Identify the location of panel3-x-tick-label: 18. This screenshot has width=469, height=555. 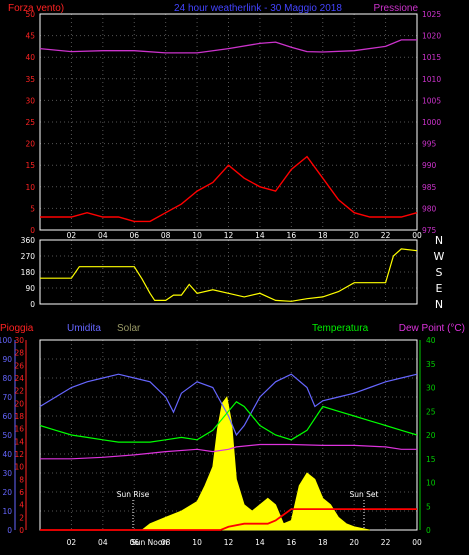
(323, 542).